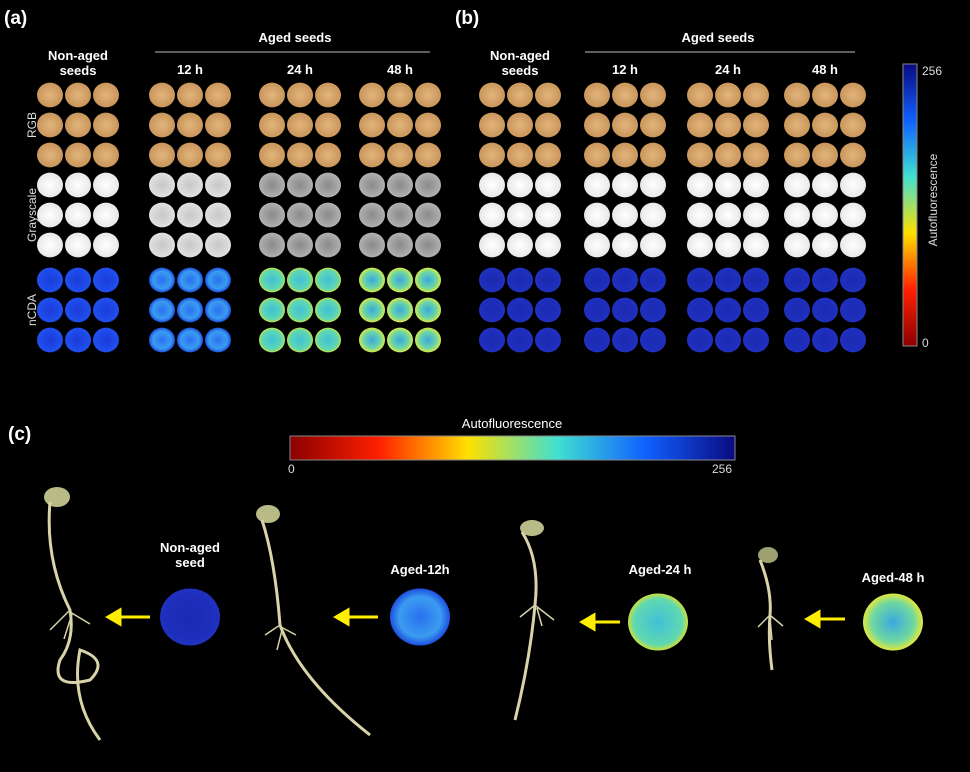 This screenshot has width=970, height=772. Describe the element at coordinates (824, 69) in the screenshot. I see `column-label: 48 h` at that location.